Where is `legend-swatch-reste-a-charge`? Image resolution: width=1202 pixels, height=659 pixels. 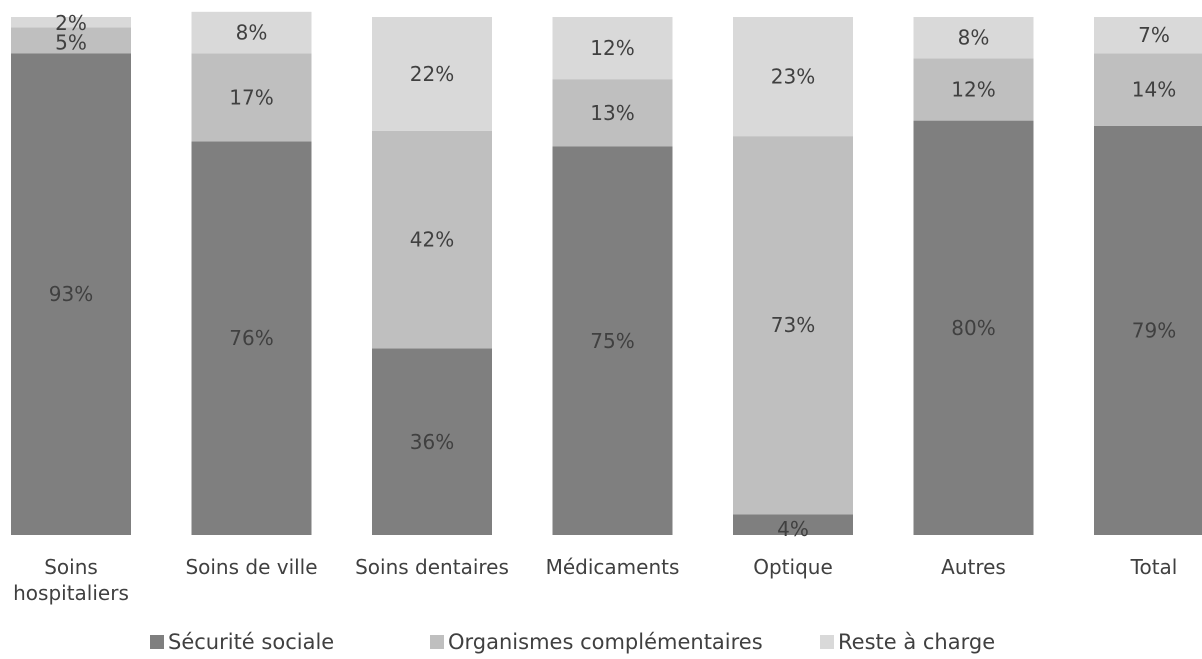 legend-swatch-reste-a-charge is located at coordinates (827, 642).